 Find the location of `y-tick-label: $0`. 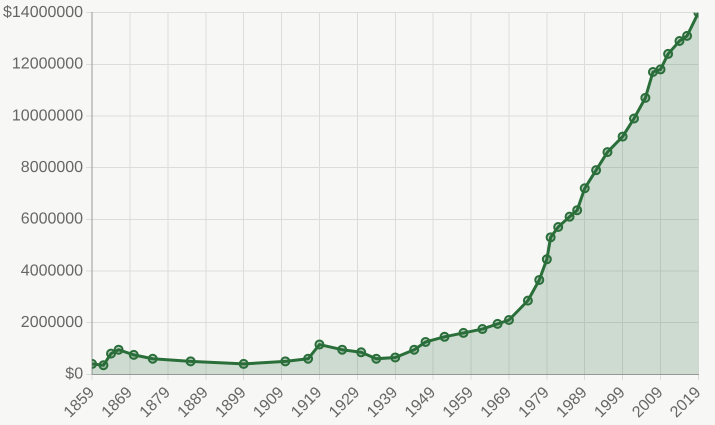

y-tick-label: $0 is located at coordinates (74, 374).